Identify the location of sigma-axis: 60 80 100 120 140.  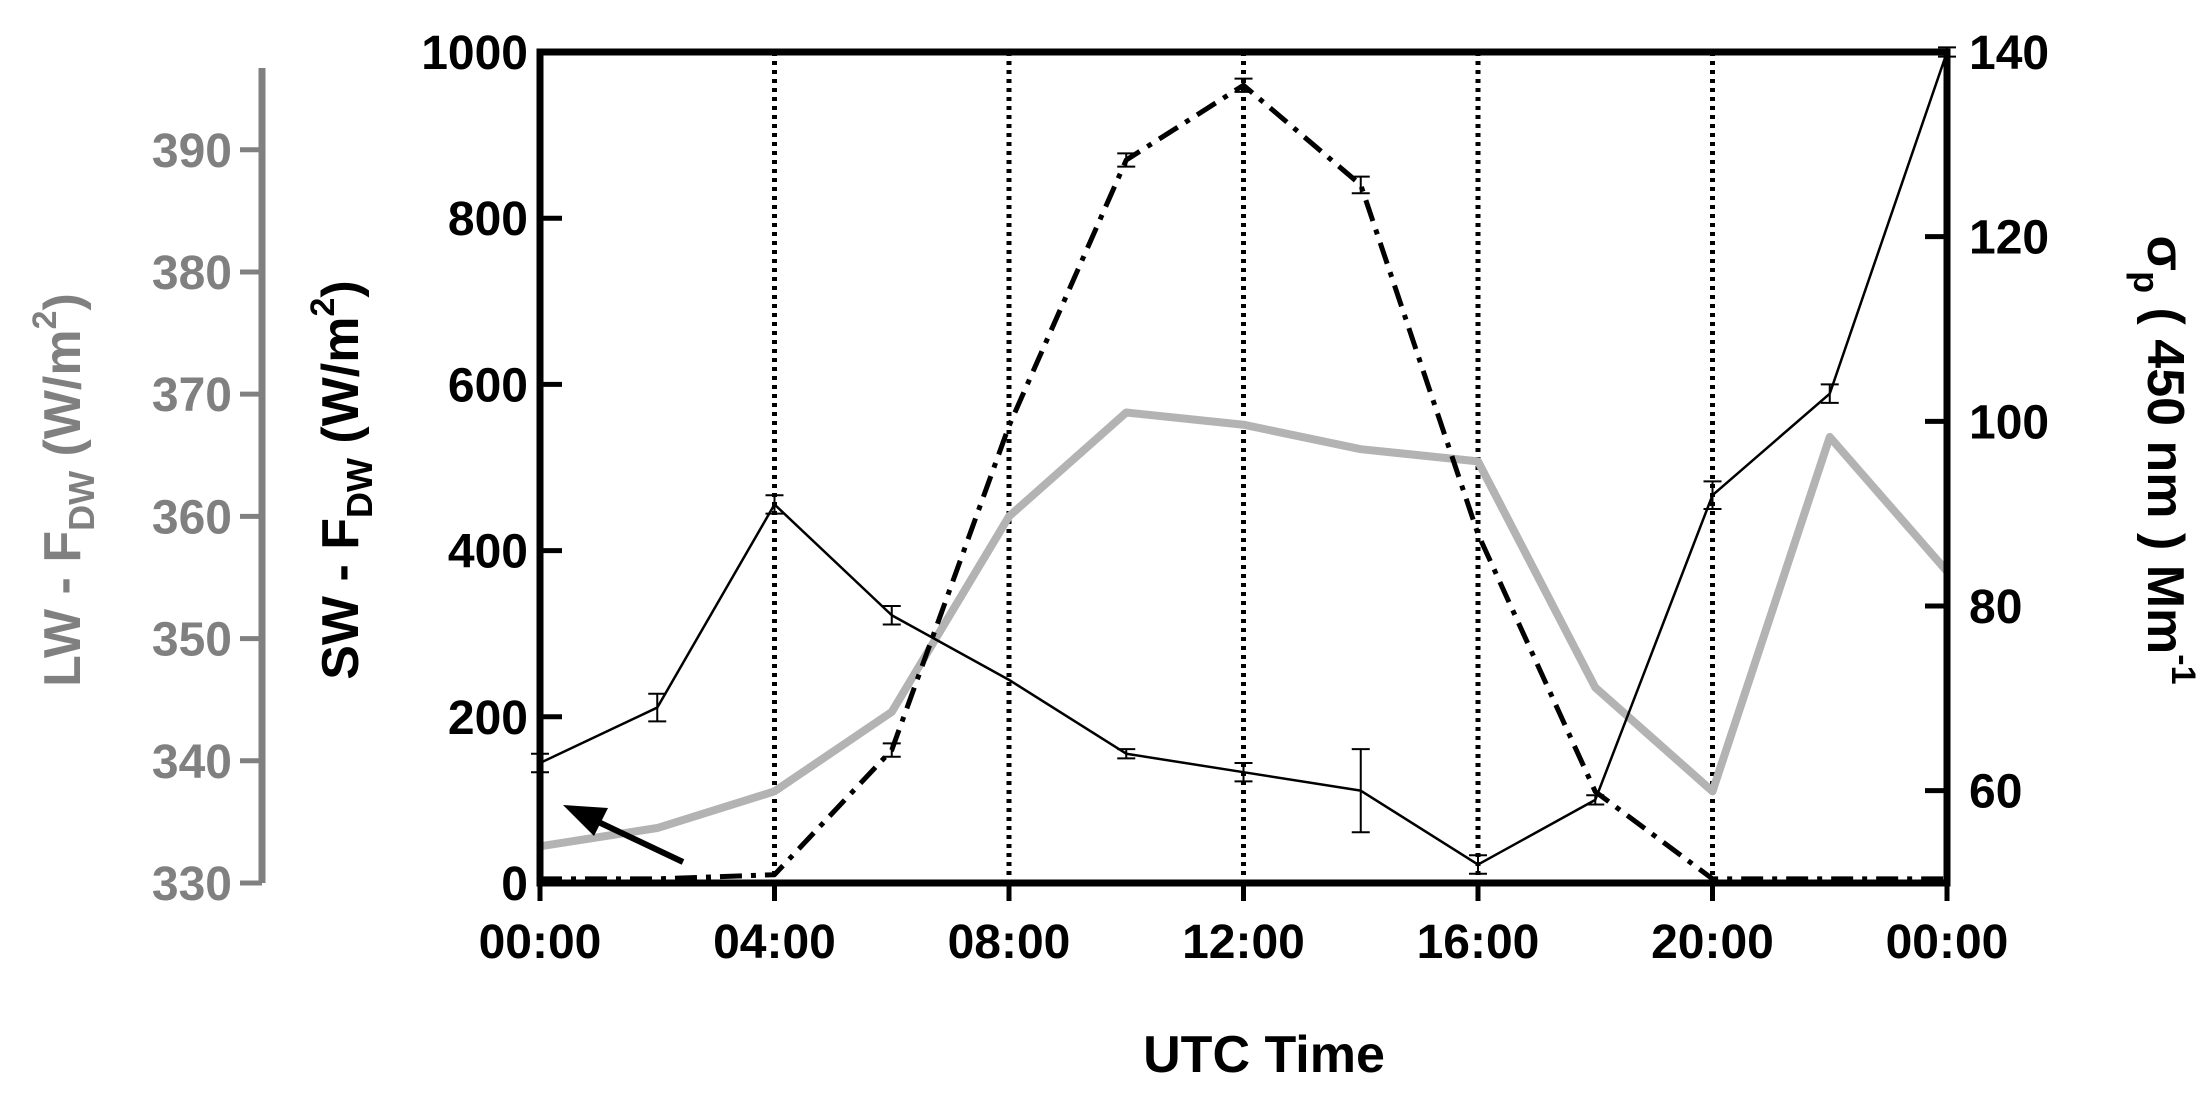
(1987, 423).